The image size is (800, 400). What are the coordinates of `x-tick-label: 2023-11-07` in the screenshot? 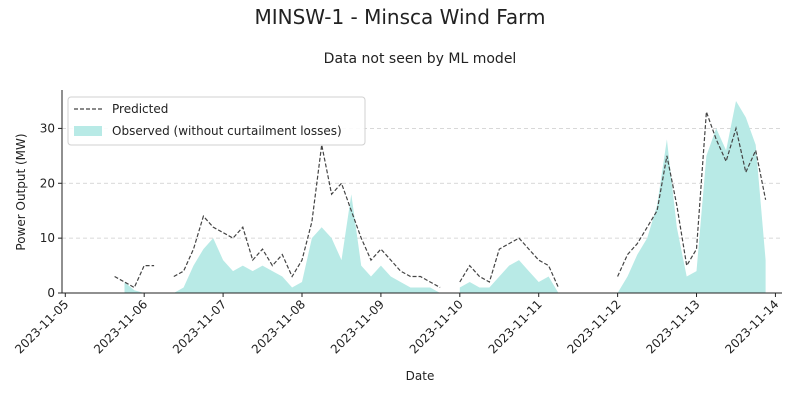 It's located at (199, 326).